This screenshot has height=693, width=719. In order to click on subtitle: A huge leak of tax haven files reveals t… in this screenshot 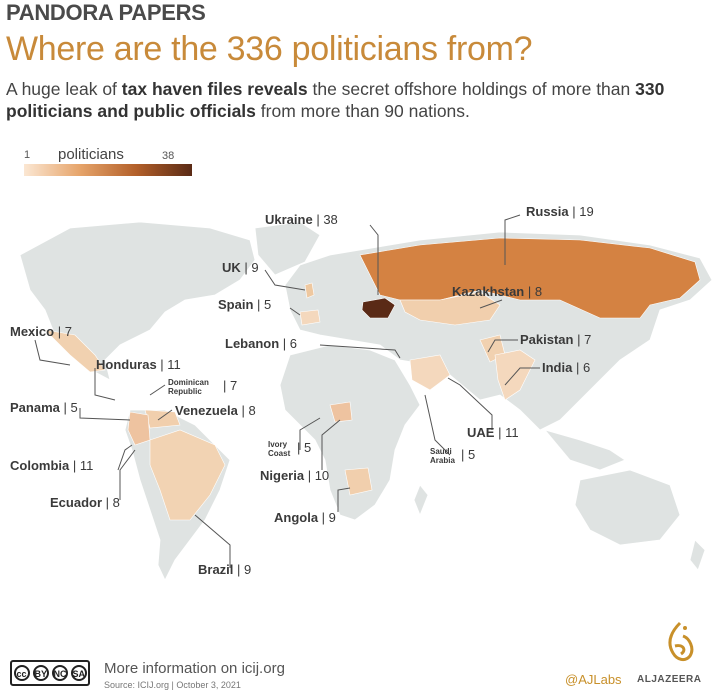, I will do `click(356, 100)`.